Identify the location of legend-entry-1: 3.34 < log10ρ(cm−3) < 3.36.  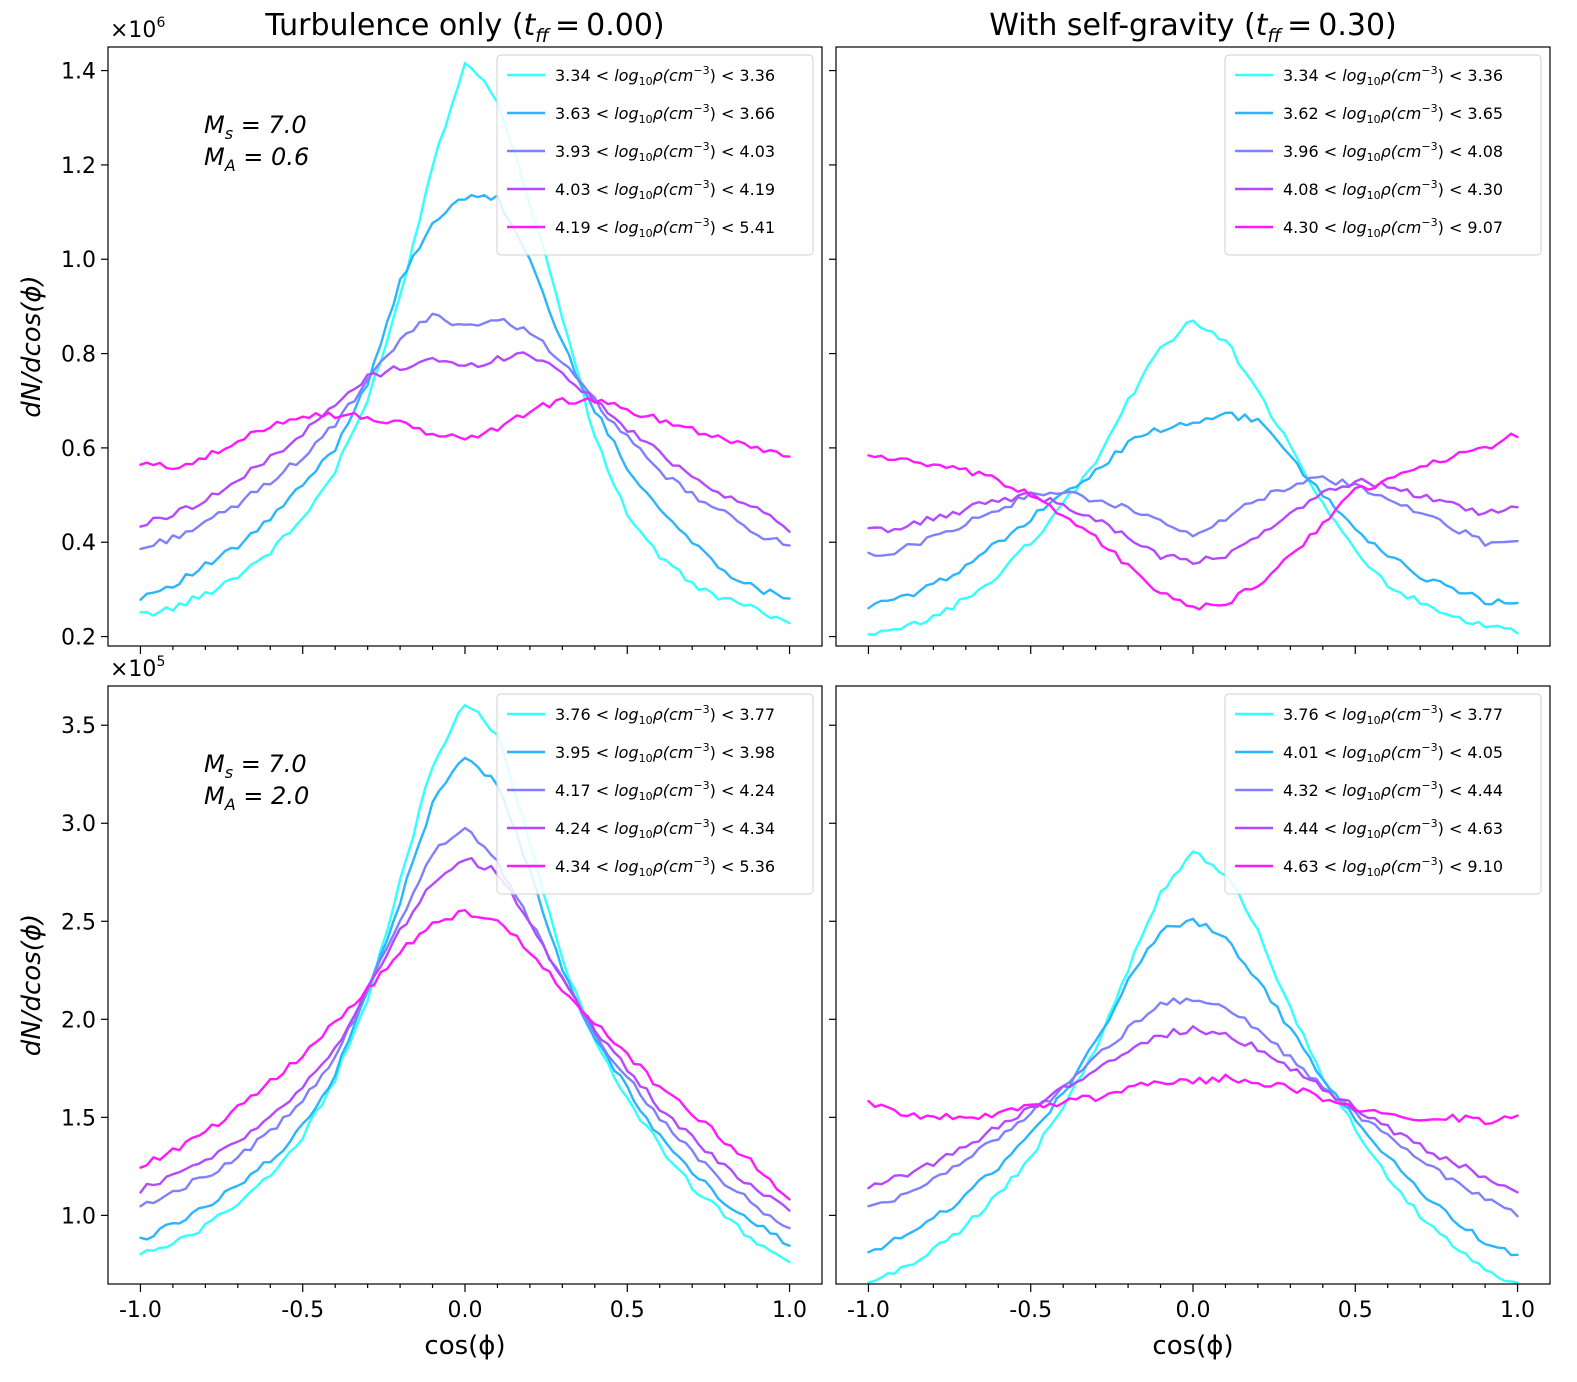
(665, 76).